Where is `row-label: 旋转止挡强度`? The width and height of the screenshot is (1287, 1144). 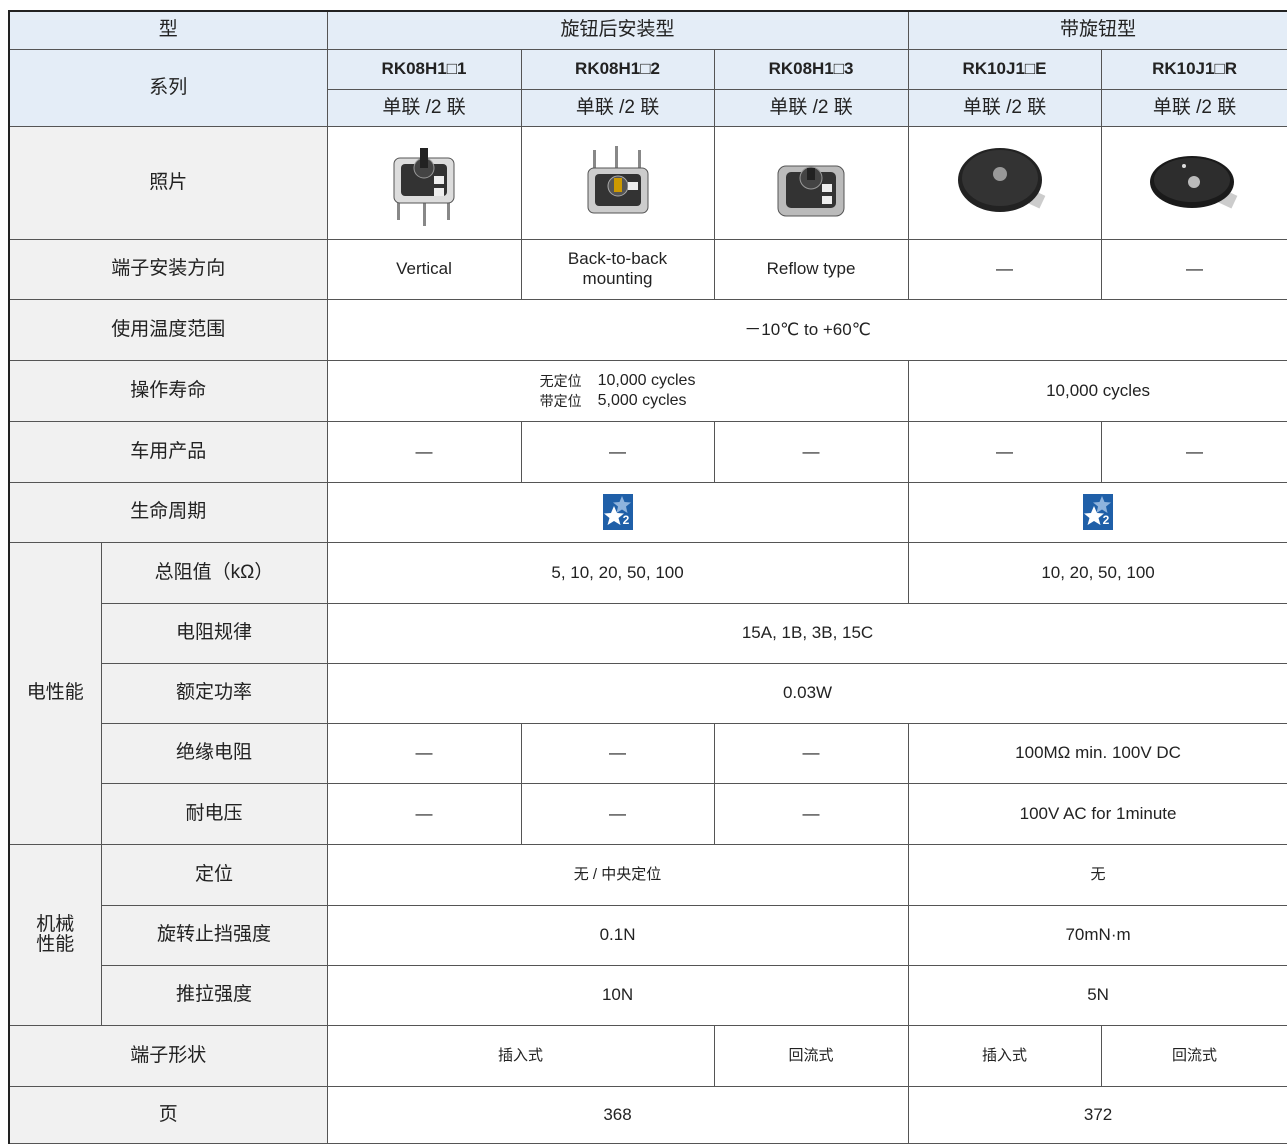 row-label: 旋转止挡强度 is located at coordinates (214, 935).